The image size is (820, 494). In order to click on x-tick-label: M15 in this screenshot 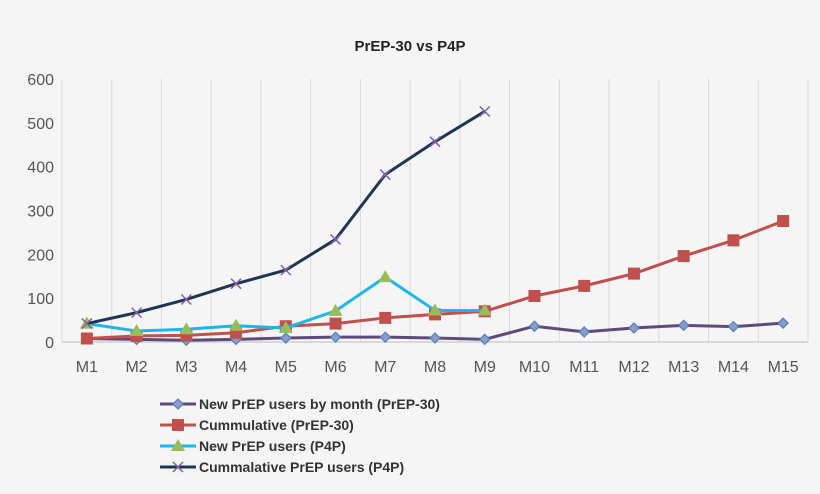, I will do `click(783, 367)`.